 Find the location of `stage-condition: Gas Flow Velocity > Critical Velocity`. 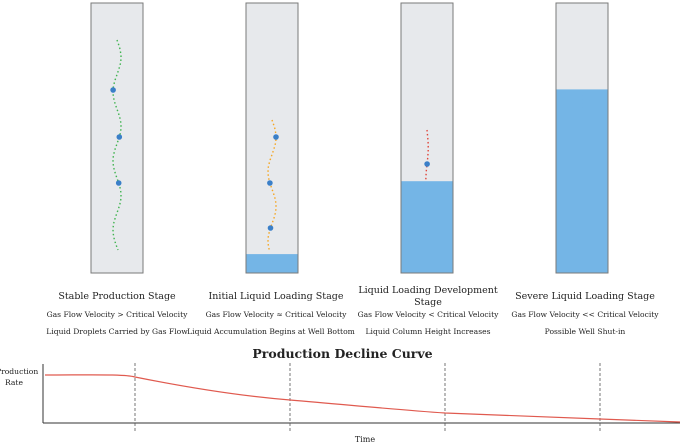

stage-condition: Gas Flow Velocity > Critical Velocity is located at coordinates (117, 314).